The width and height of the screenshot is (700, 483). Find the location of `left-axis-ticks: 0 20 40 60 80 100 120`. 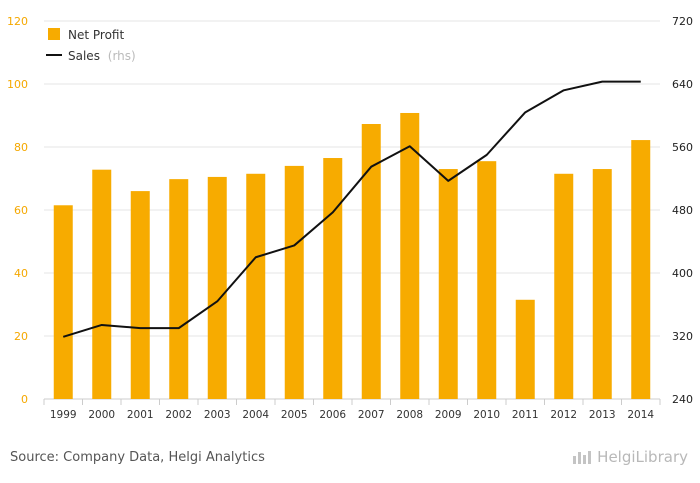

left-axis-ticks: 0 20 40 60 80 100 120 is located at coordinates (17, 210).